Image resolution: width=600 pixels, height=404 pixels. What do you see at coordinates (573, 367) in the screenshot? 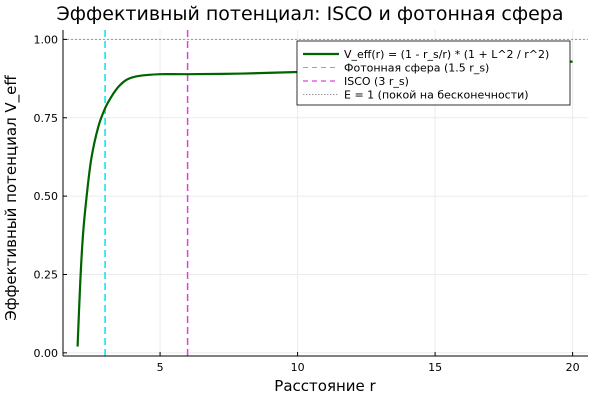
I see `x-tick-label: 20` at bounding box center [573, 367].